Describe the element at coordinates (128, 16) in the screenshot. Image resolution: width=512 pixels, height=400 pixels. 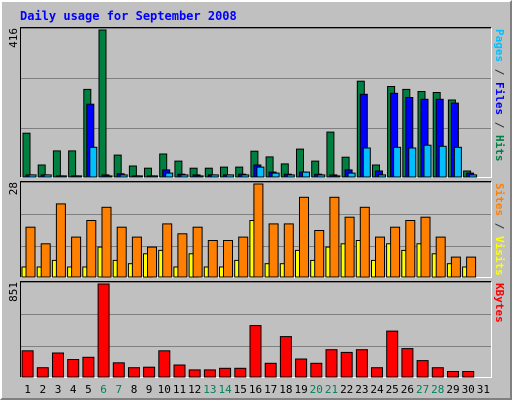
I see `chart-title: Daily usage for September 2008` at that location.